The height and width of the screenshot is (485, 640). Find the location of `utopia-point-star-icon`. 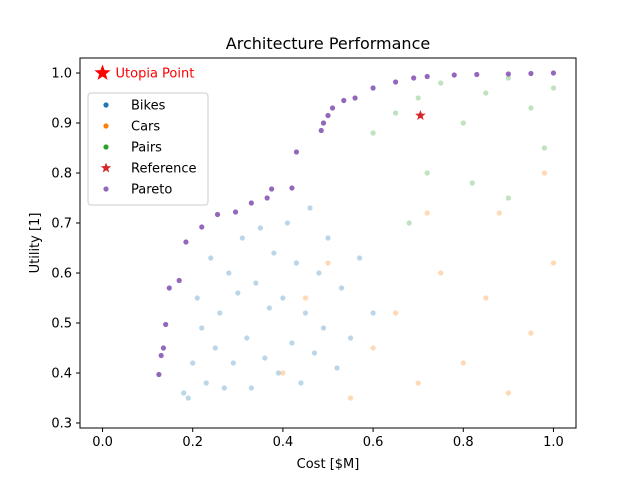

utopia-point-star-icon is located at coordinates (102, 72).